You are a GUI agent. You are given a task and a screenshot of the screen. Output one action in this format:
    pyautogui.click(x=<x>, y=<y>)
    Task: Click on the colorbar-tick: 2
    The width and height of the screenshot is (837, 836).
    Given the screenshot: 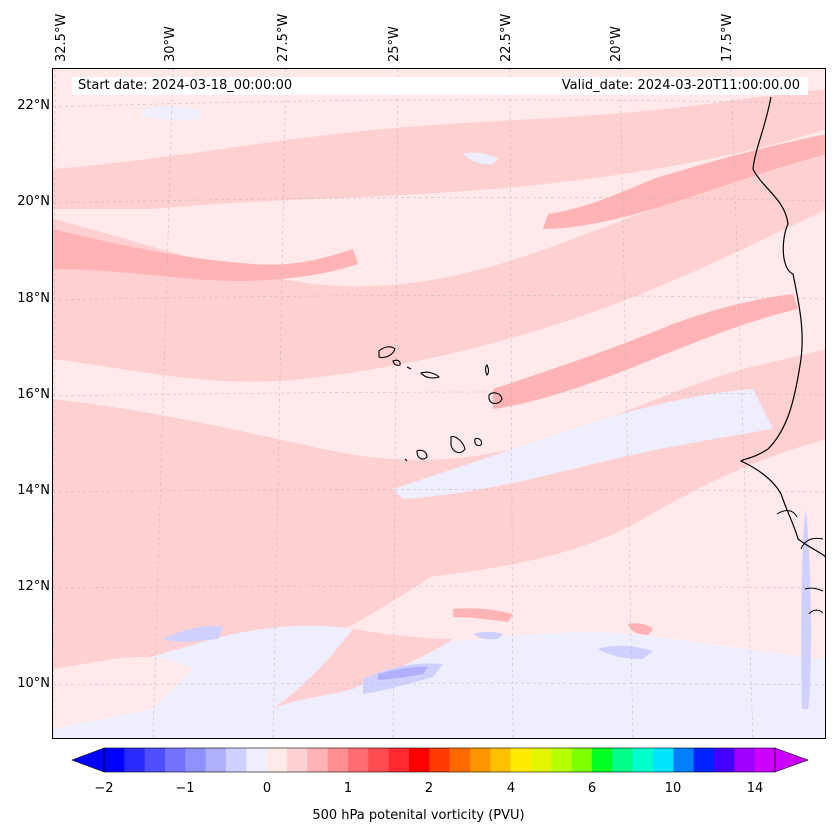 What is the action you would take?
    pyautogui.click(x=429, y=788)
    